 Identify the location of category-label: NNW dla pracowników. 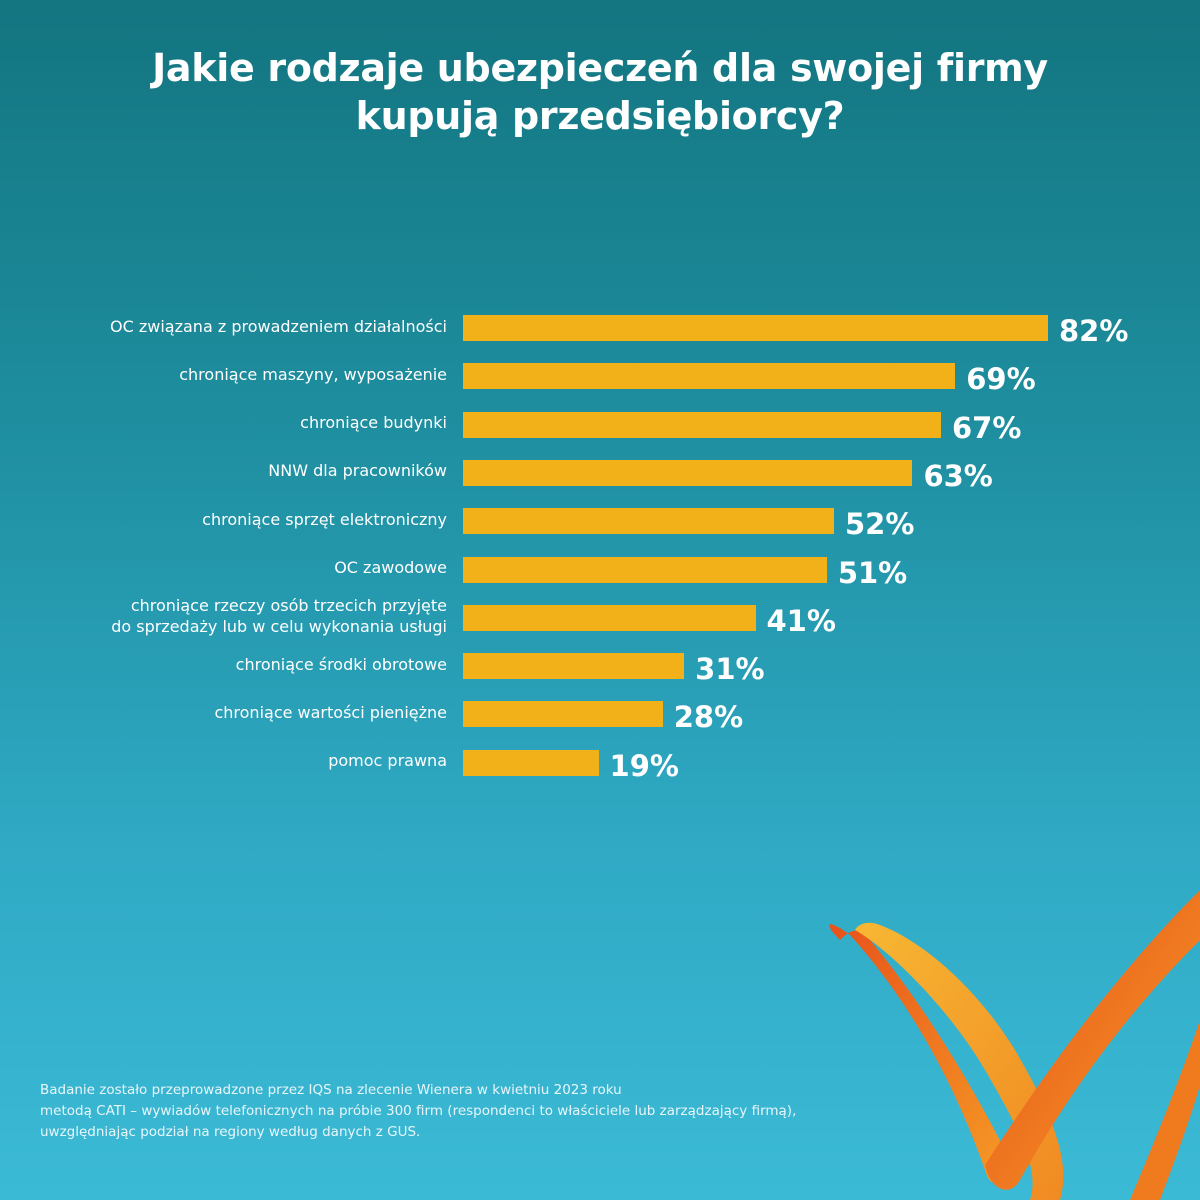
(357, 470).